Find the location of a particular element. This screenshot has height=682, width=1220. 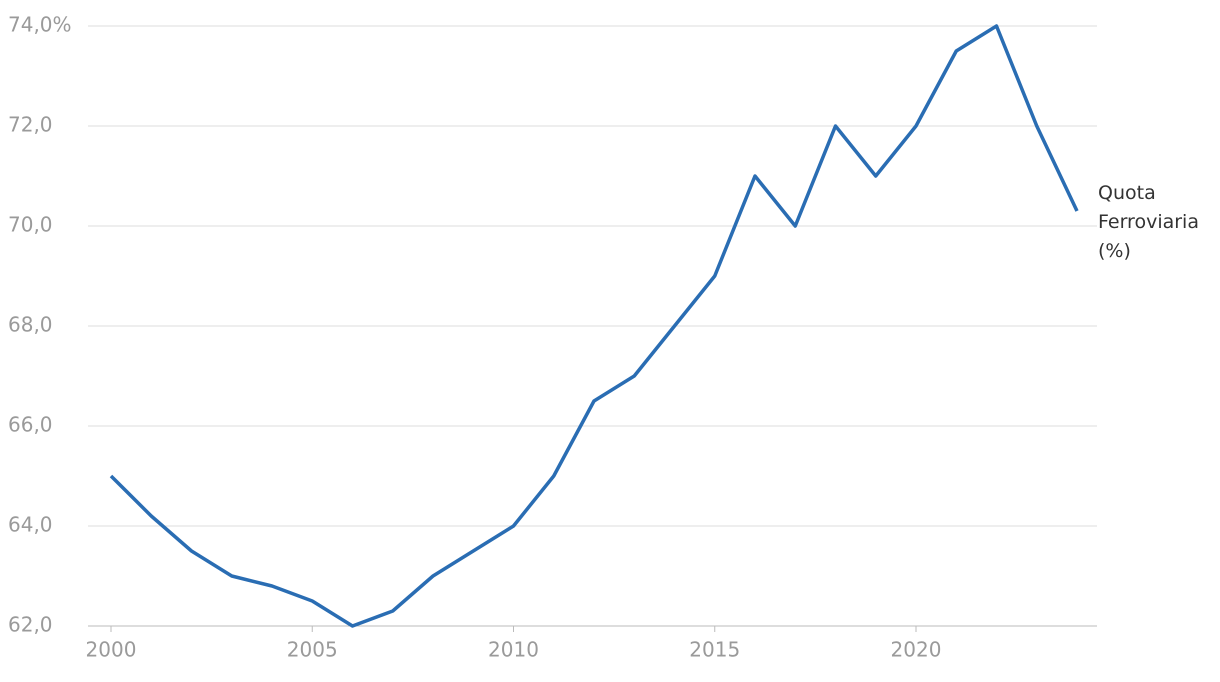

x-tick-label: 2010 is located at coordinates (513, 650).